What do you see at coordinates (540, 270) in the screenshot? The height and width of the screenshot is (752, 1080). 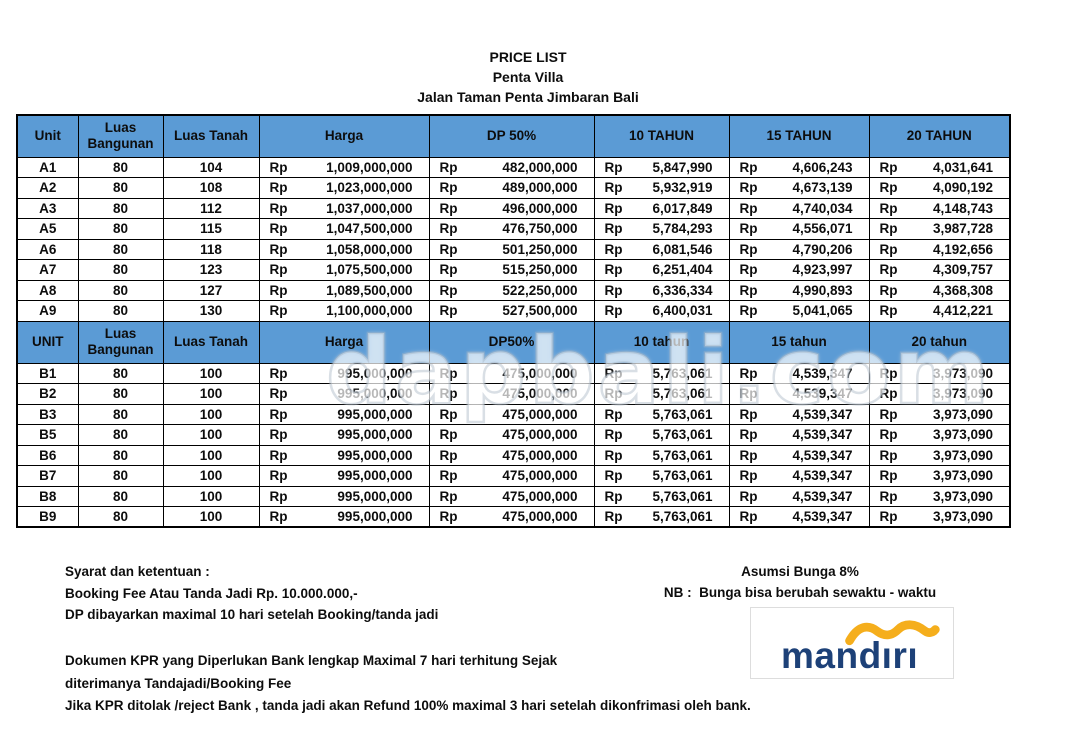 I see `money-value: 515,250,000` at bounding box center [540, 270].